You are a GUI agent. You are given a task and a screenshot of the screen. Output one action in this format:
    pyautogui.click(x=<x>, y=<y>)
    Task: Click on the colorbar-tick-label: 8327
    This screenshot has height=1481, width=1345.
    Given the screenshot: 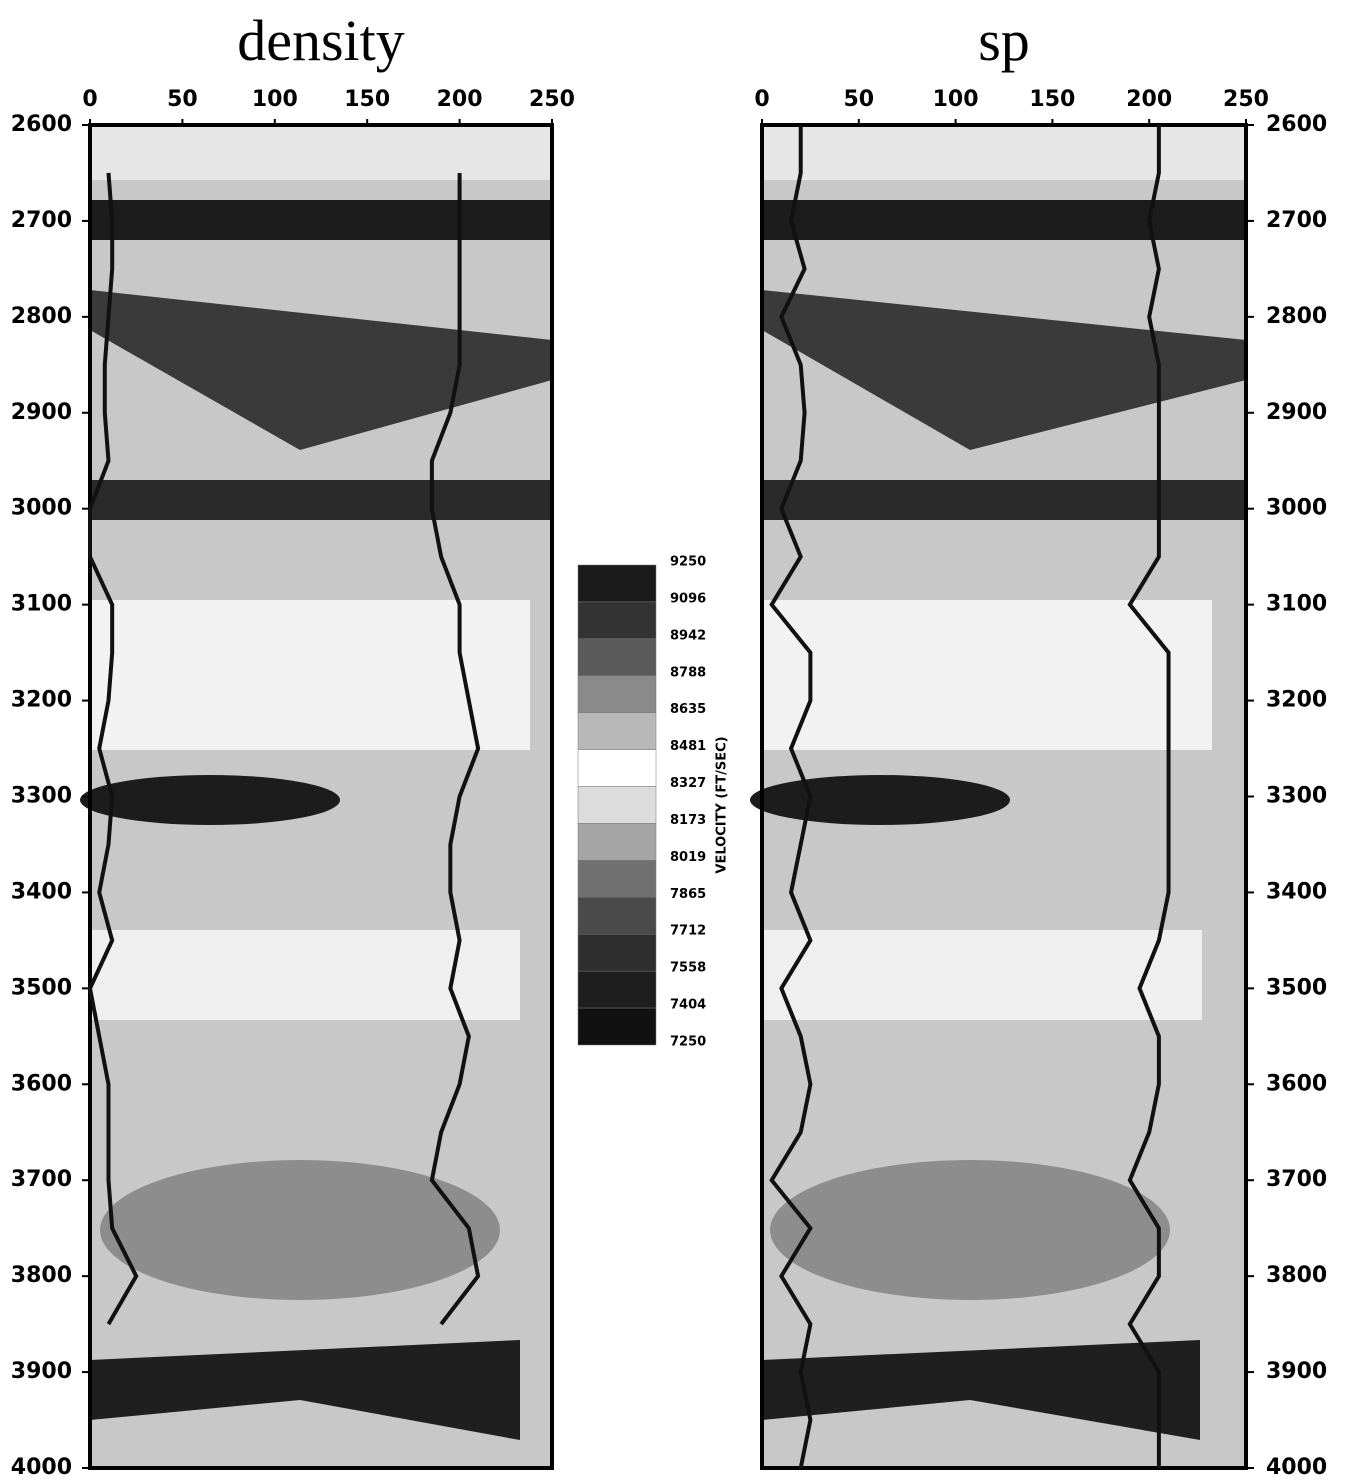 What is the action you would take?
    pyautogui.click(x=688, y=783)
    